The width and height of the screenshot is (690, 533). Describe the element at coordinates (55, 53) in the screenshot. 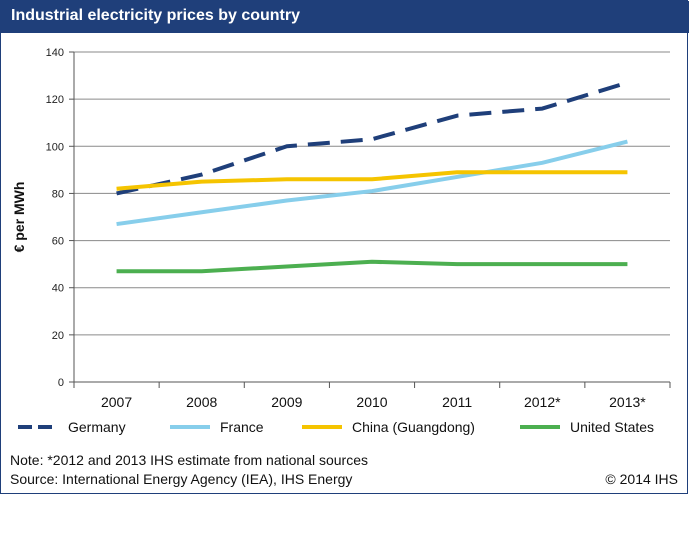

I see `y-tick-label: 140` at that location.